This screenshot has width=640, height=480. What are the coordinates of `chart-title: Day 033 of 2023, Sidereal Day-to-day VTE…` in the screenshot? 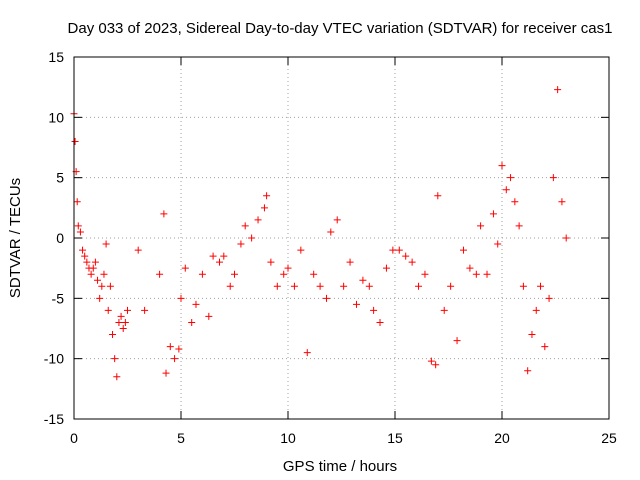 It's located at (340, 28).